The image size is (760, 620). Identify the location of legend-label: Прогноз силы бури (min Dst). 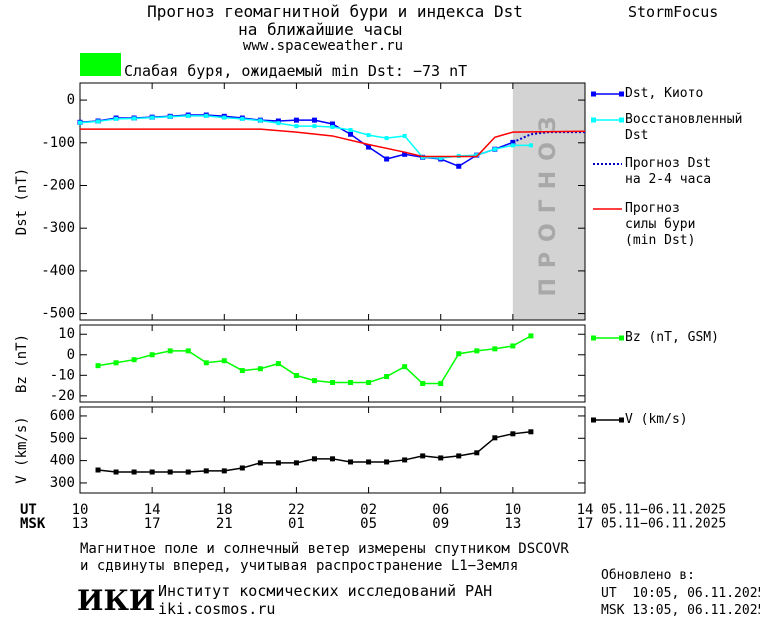
(660, 224).